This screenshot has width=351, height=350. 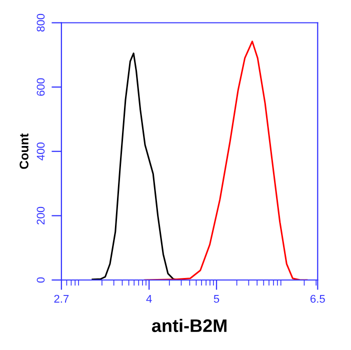 I want to click on x-tick-label: 4, so click(x=149, y=298).